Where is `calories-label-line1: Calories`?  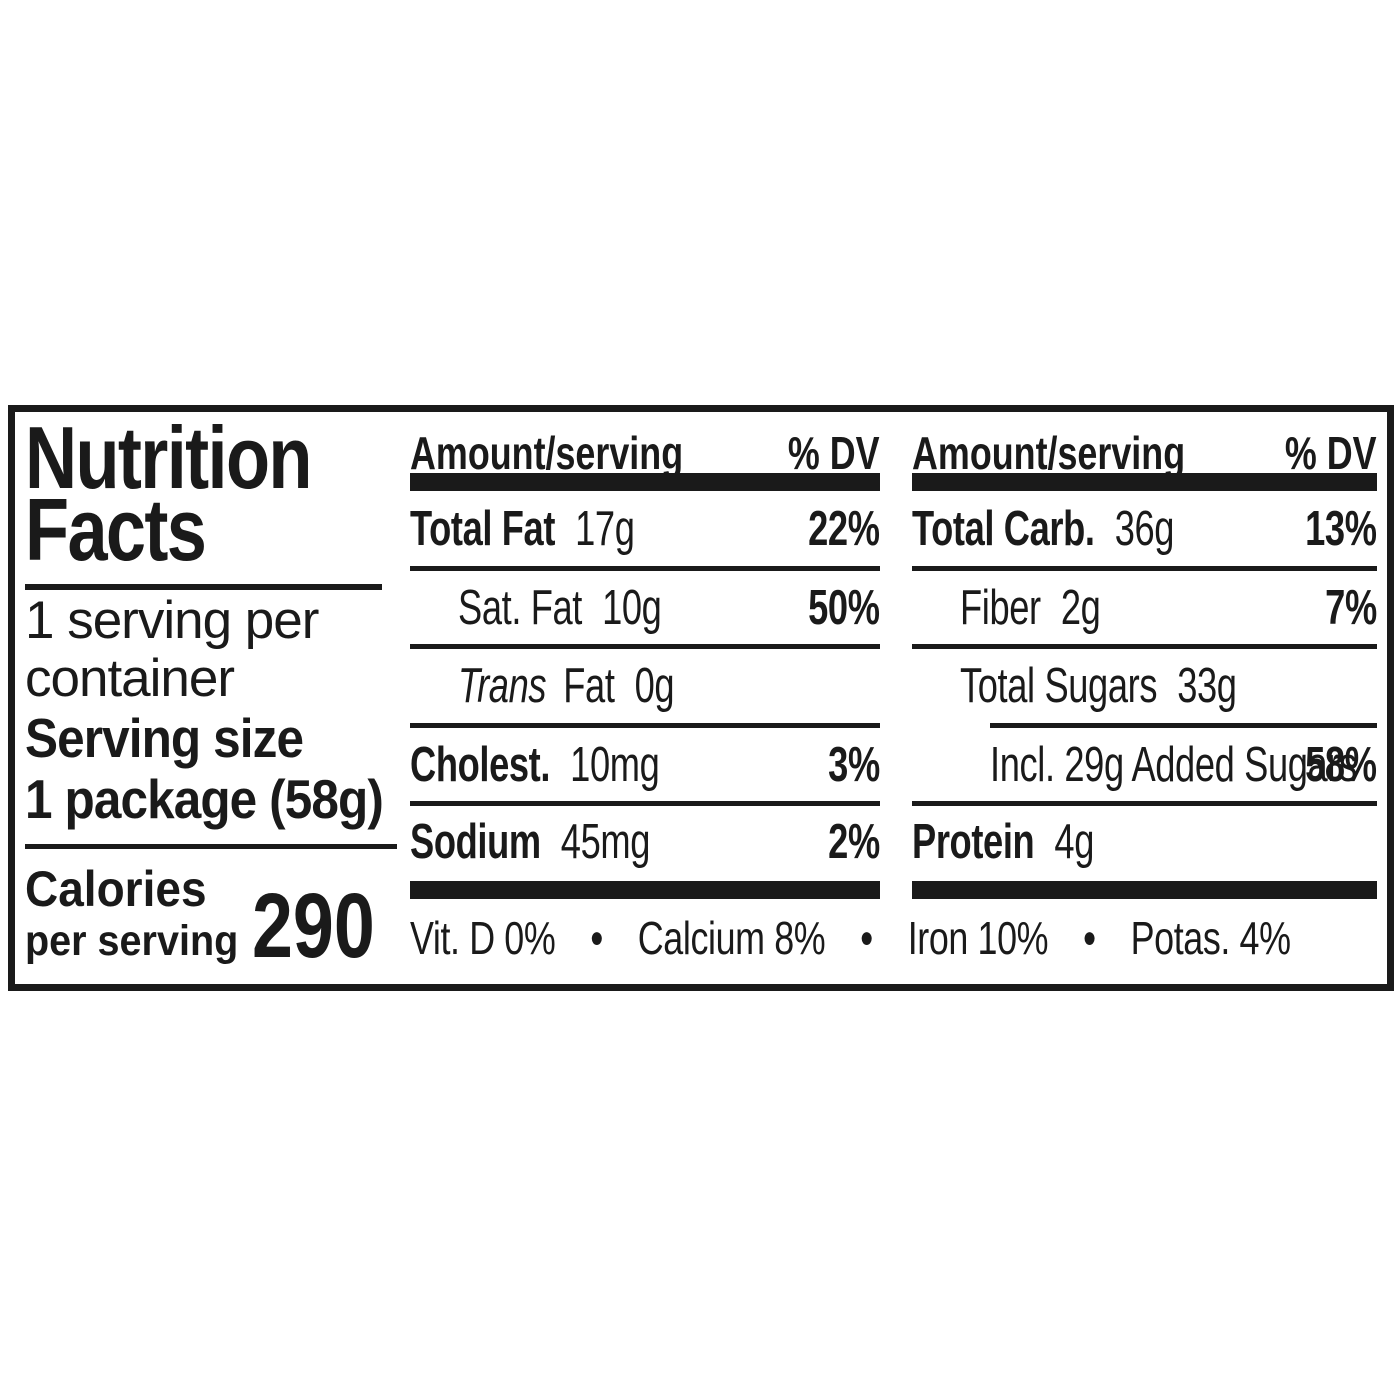 calories-label-line1: Calories is located at coordinates (116, 889).